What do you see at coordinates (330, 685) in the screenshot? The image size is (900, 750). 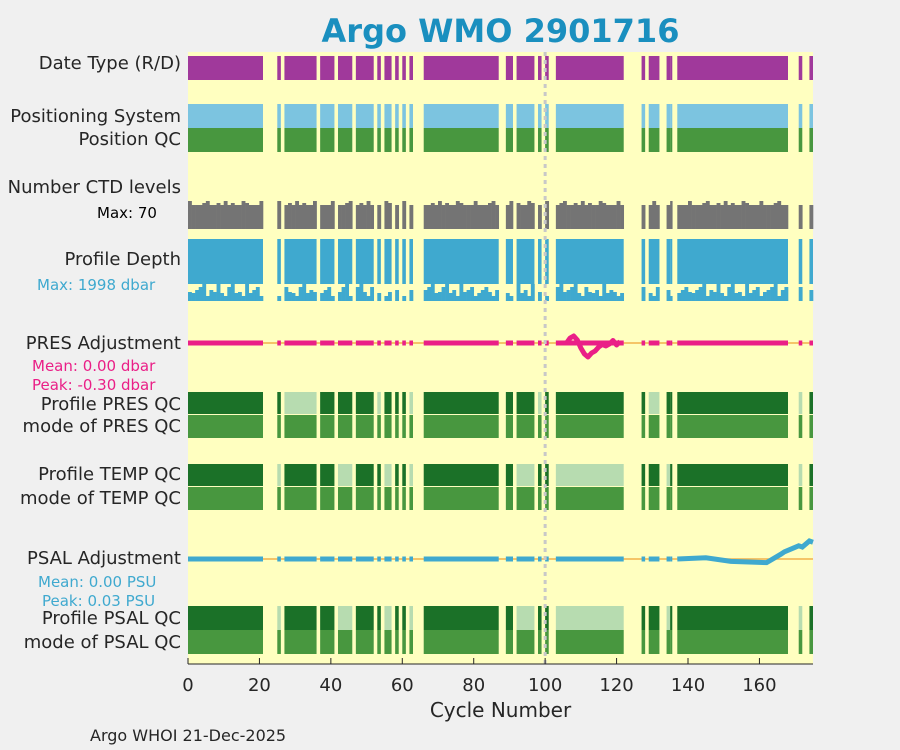 I see `x-tick-label-2: 40` at bounding box center [330, 685].